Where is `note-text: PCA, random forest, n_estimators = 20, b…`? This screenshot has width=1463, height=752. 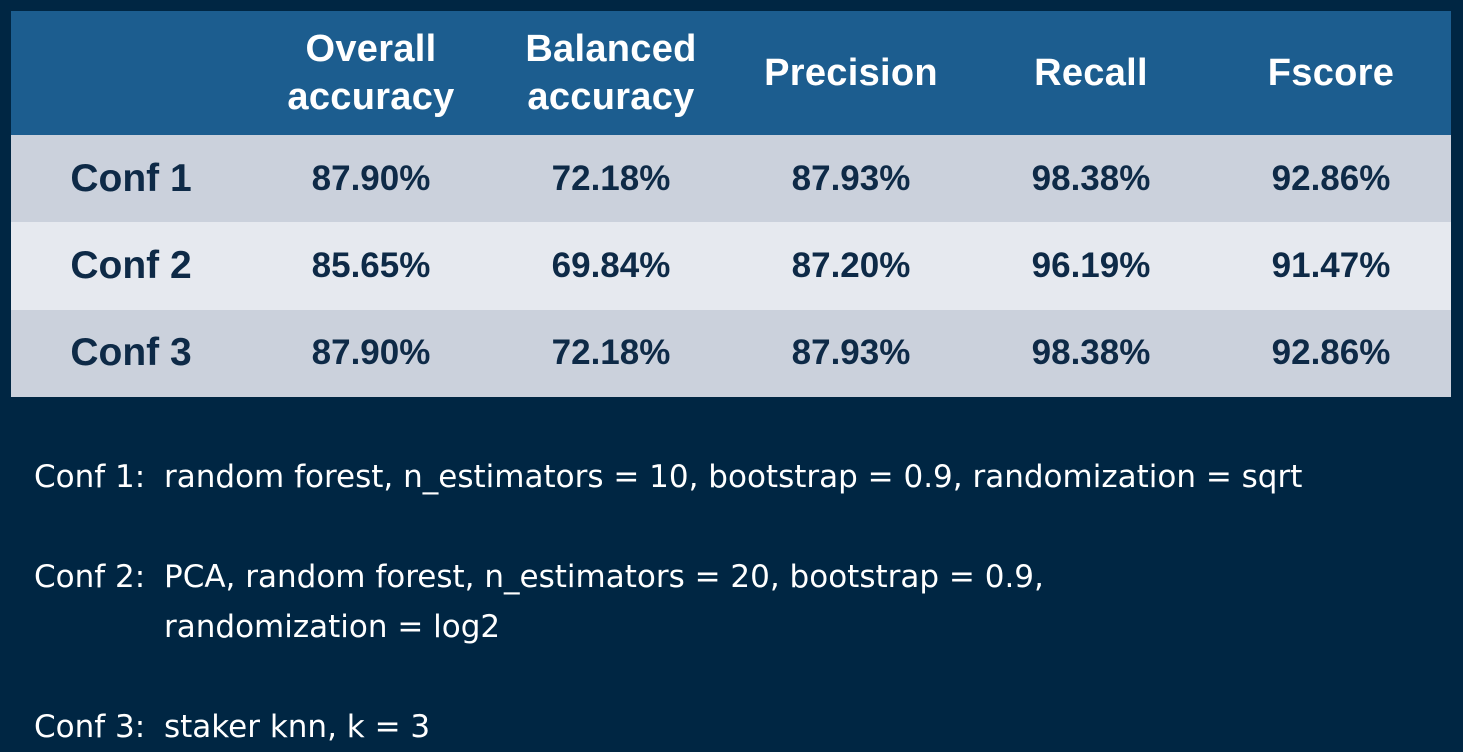 note-text: PCA, random forest, n_estimators = 20, b… is located at coordinates (604, 602).